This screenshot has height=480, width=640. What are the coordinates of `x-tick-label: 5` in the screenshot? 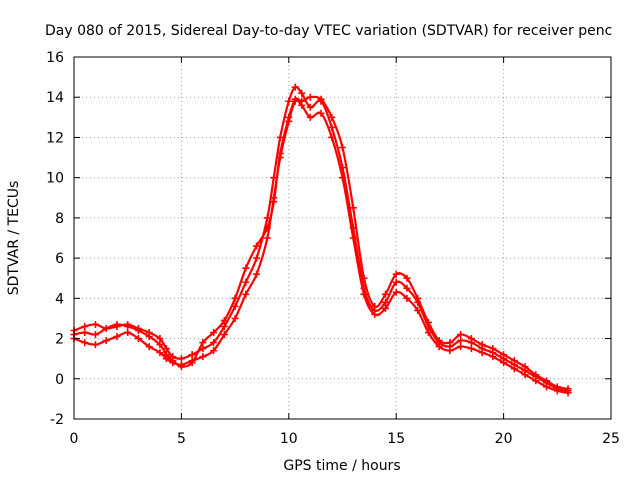 It's located at (181, 439).